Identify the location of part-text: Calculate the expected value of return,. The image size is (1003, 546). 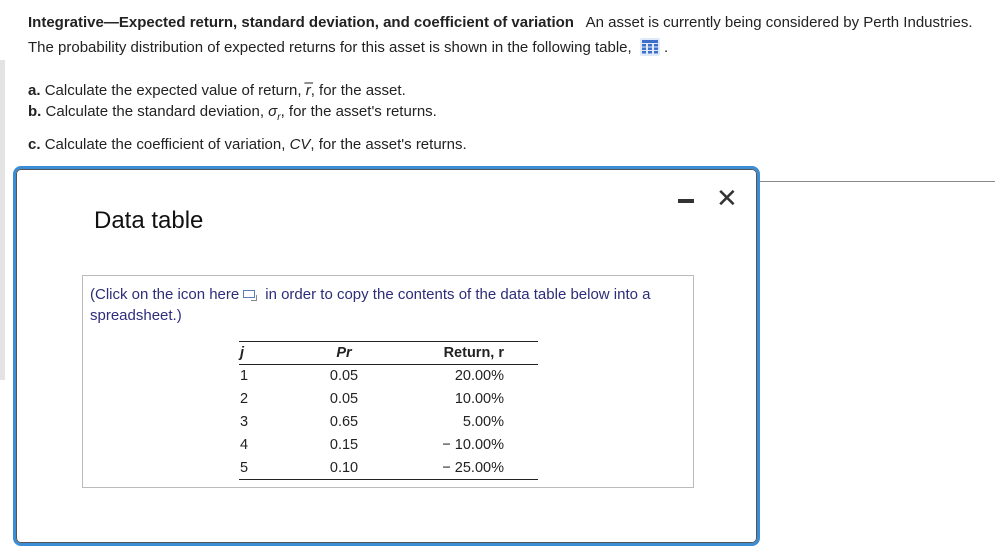
(175, 90).